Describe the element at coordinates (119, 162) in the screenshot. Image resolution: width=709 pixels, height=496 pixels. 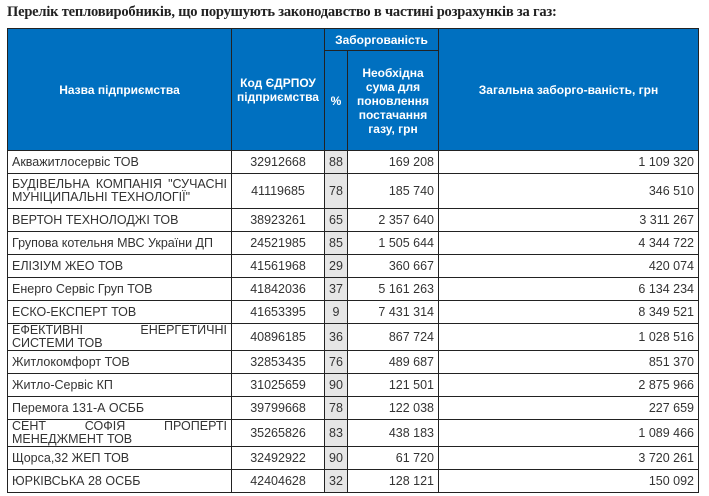
I see `company-name: Акважитлосервіс ТОВ` at that location.